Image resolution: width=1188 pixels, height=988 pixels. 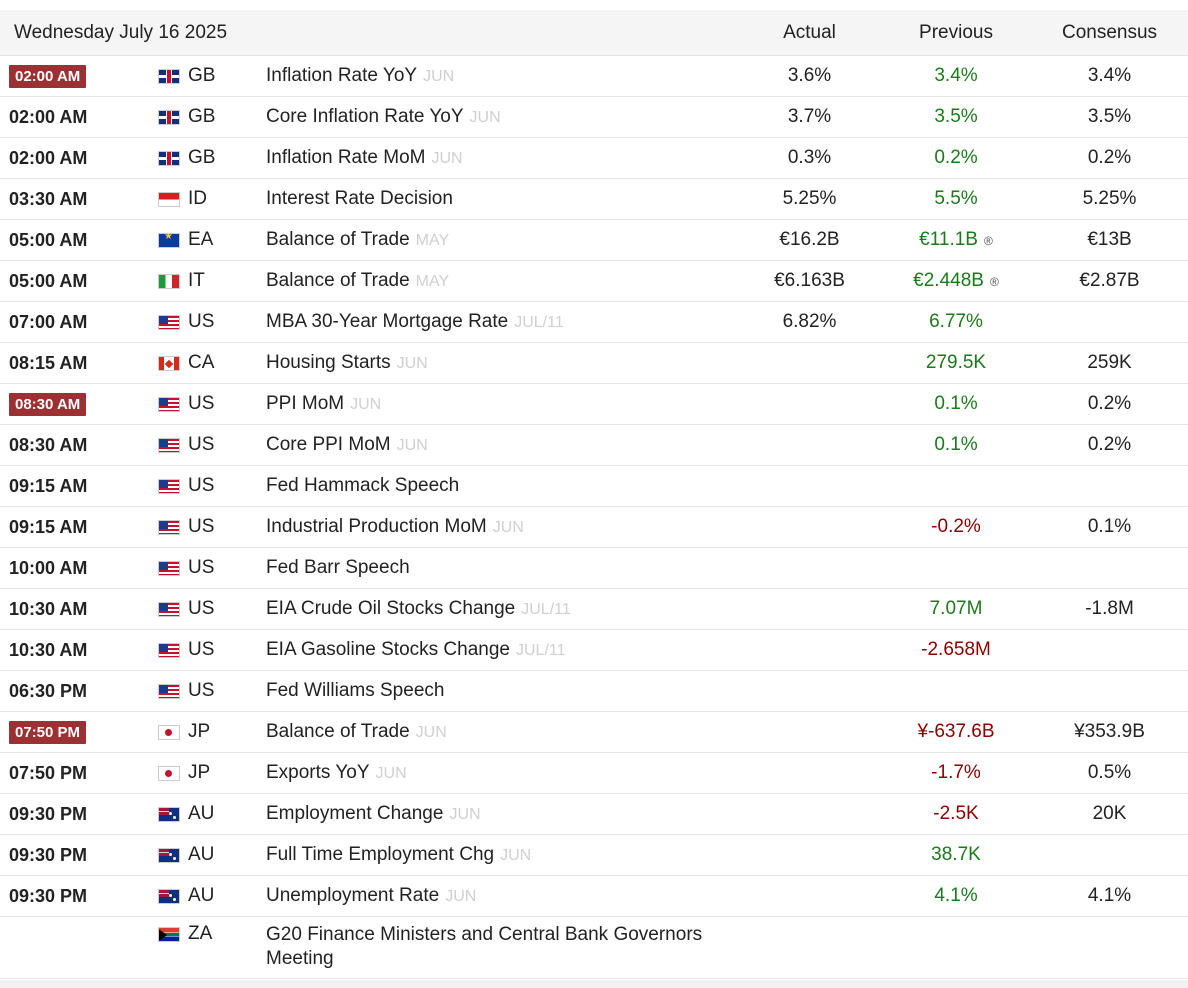 I want to click on table-row: 10:00 AM US Fed Barr Speech, so click(x=594, y=568).